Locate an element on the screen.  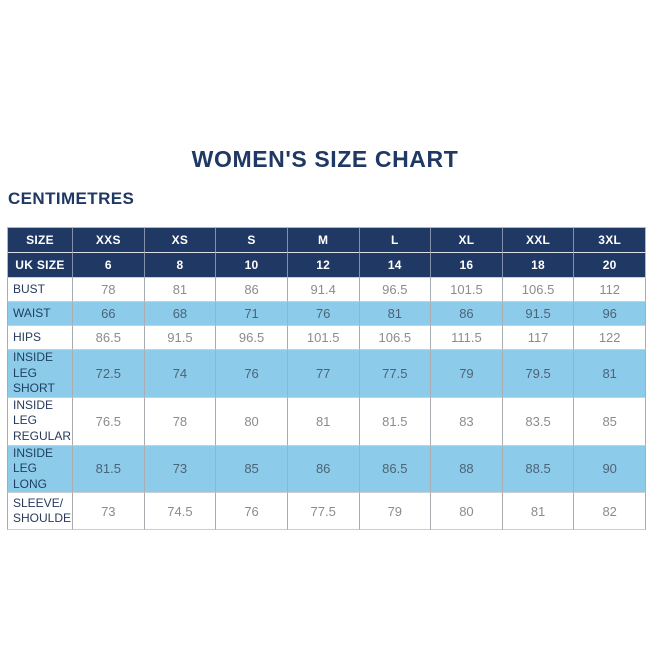
size-column-header: L is located at coordinates (395, 240).